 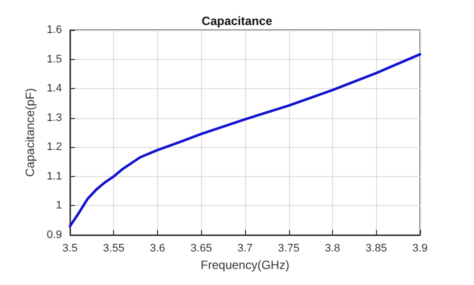 I want to click on x-tick-label: 3.85, so click(x=376, y=248).